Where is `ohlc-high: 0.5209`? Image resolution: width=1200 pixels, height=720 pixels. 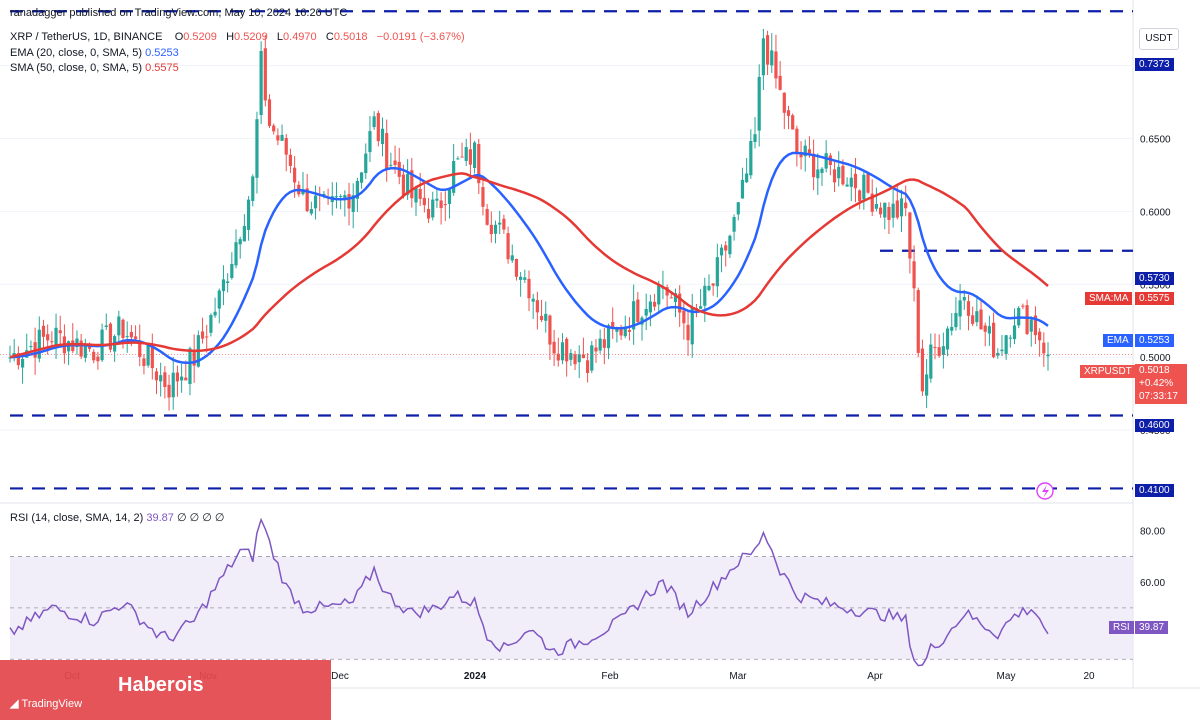
ohlc-high: 0.5209 is located at coordinates (251, 37).